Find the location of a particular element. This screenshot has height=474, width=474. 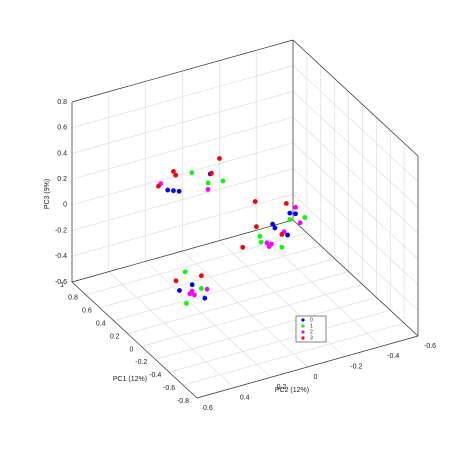

y-tick-label: -0.2 is located at coordinates (356, 367).